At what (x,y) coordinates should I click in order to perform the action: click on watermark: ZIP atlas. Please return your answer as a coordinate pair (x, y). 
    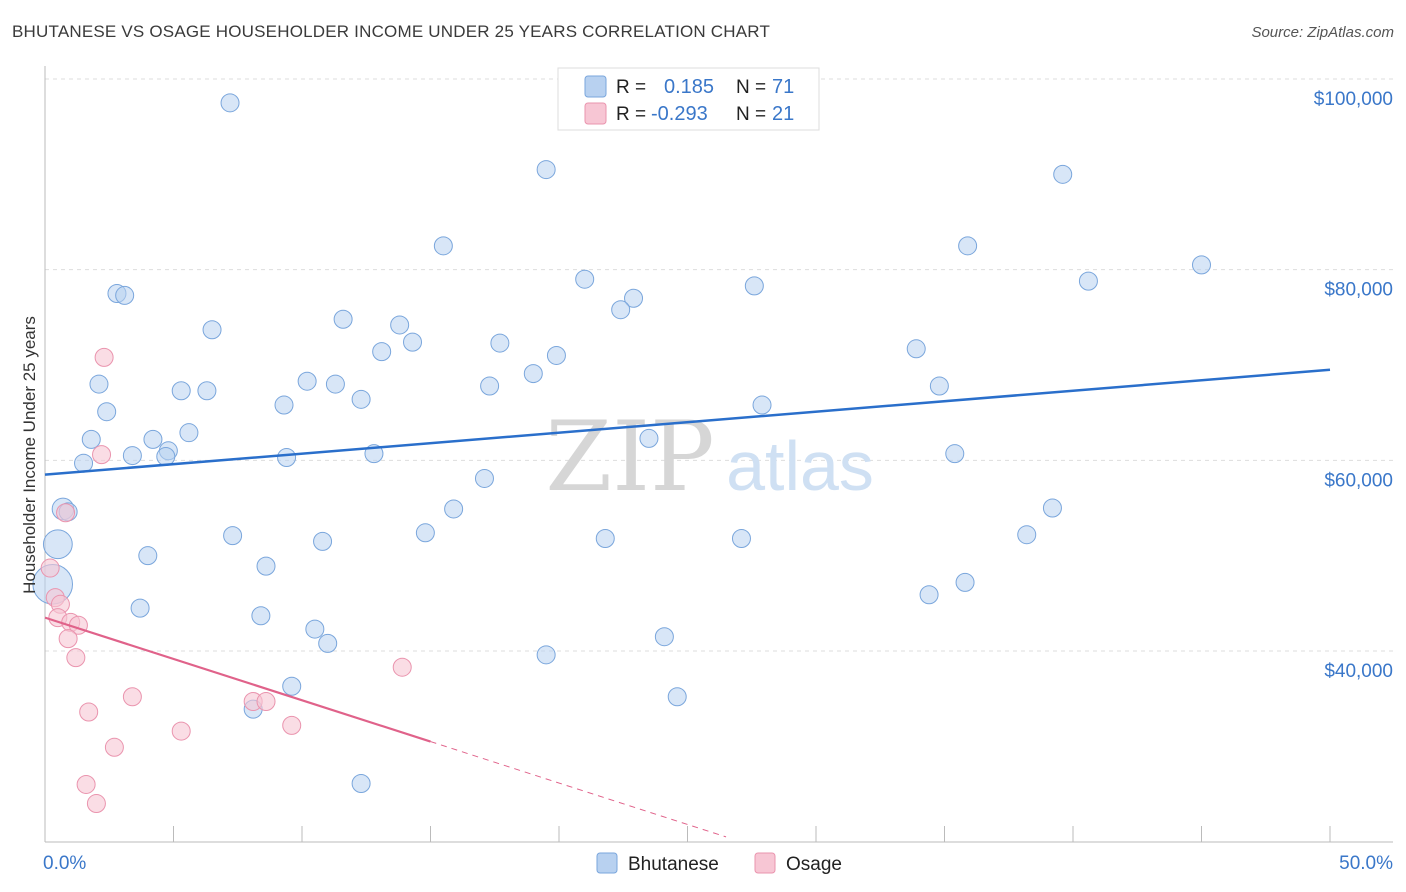
    Looking at the image, I should click on (709, 457).